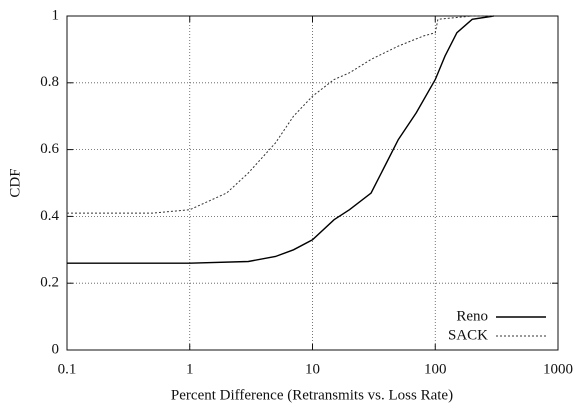  What do you see at coordinates (49, 149) in the screenshot?
I see `y-tick-label: 0.6` at bounding box center [49, 149].